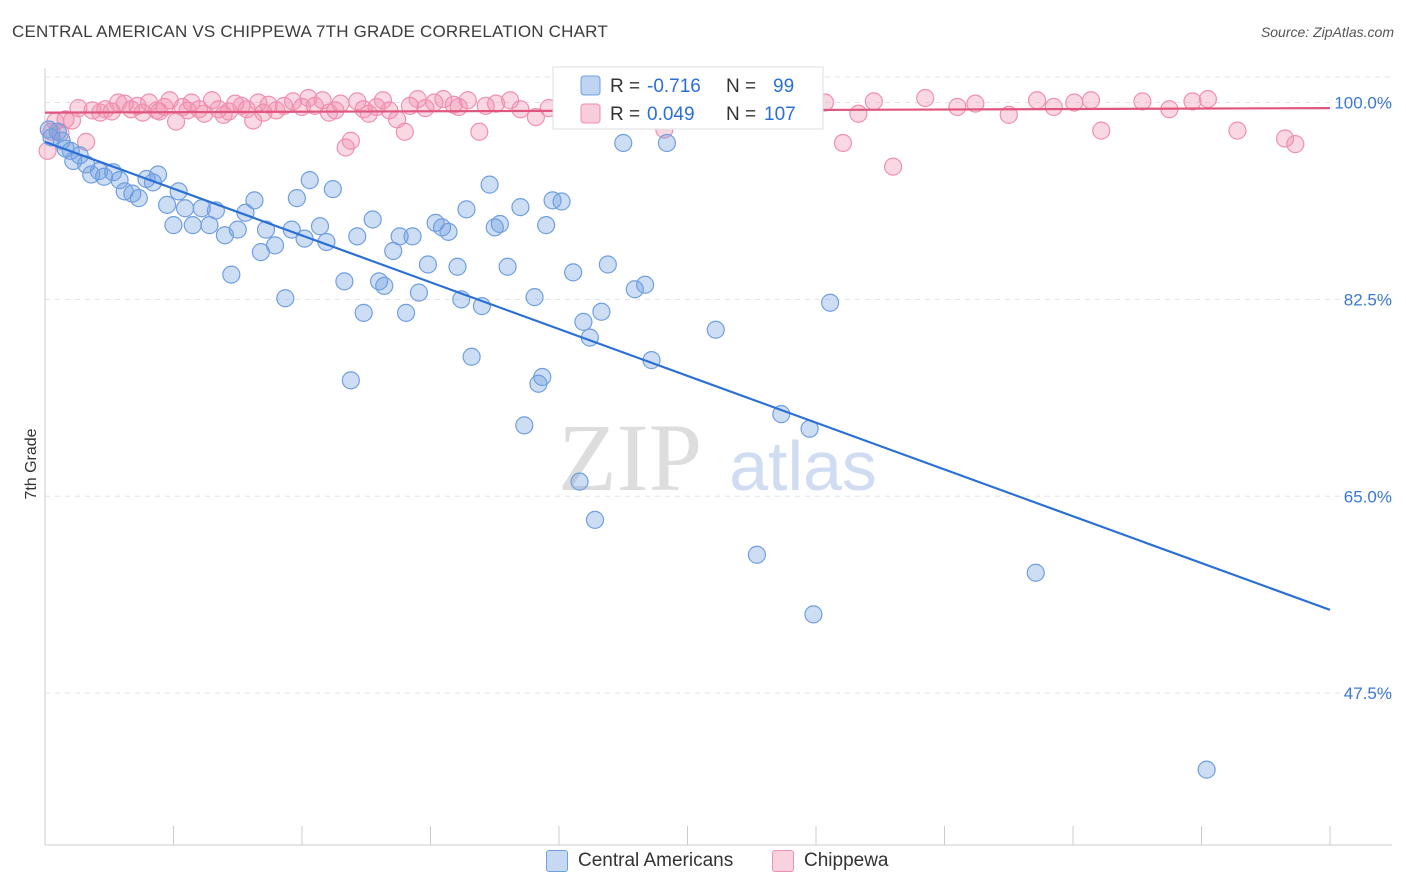 The image size is (1406, 892). Describe the element at coordinates (31, 463) in the screenshot. I see `y-axis-label: 7th Grade` at that location.